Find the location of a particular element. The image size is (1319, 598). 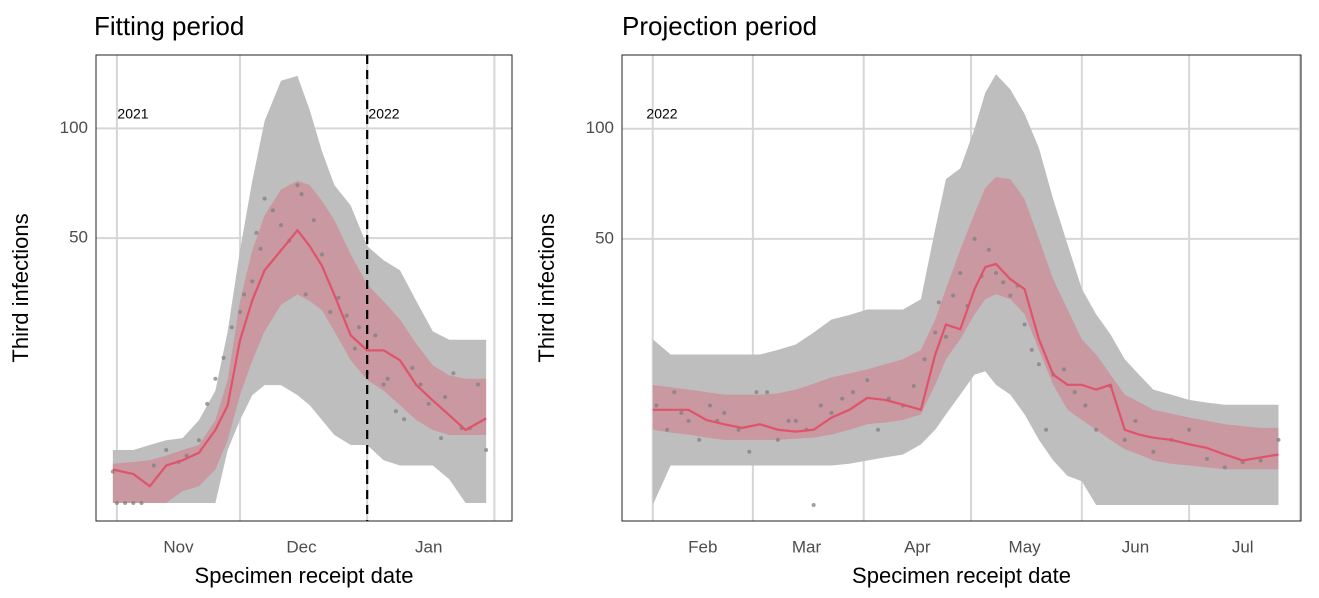

x-tick-label: Jul is located at coordinates (1243, 546).